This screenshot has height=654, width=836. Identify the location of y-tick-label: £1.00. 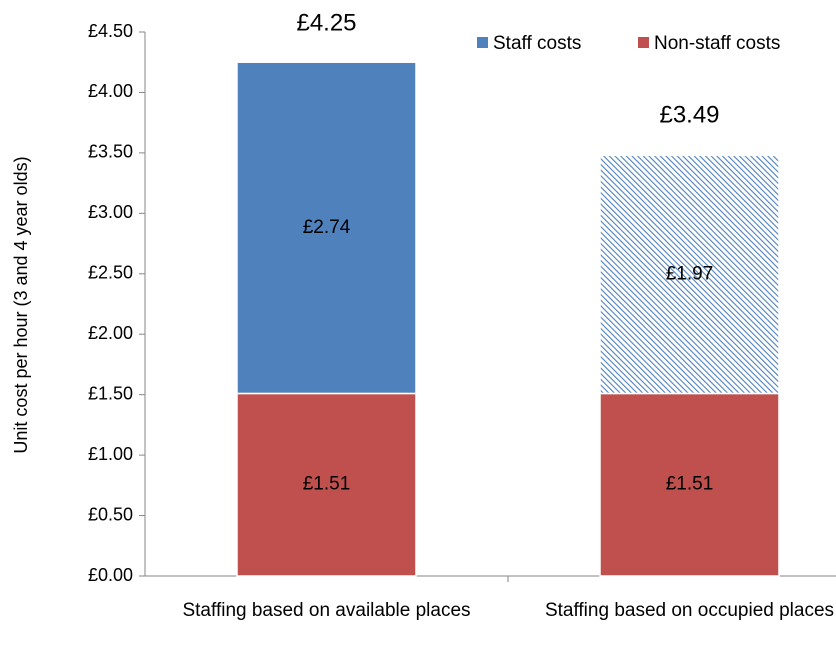
(110, 454).